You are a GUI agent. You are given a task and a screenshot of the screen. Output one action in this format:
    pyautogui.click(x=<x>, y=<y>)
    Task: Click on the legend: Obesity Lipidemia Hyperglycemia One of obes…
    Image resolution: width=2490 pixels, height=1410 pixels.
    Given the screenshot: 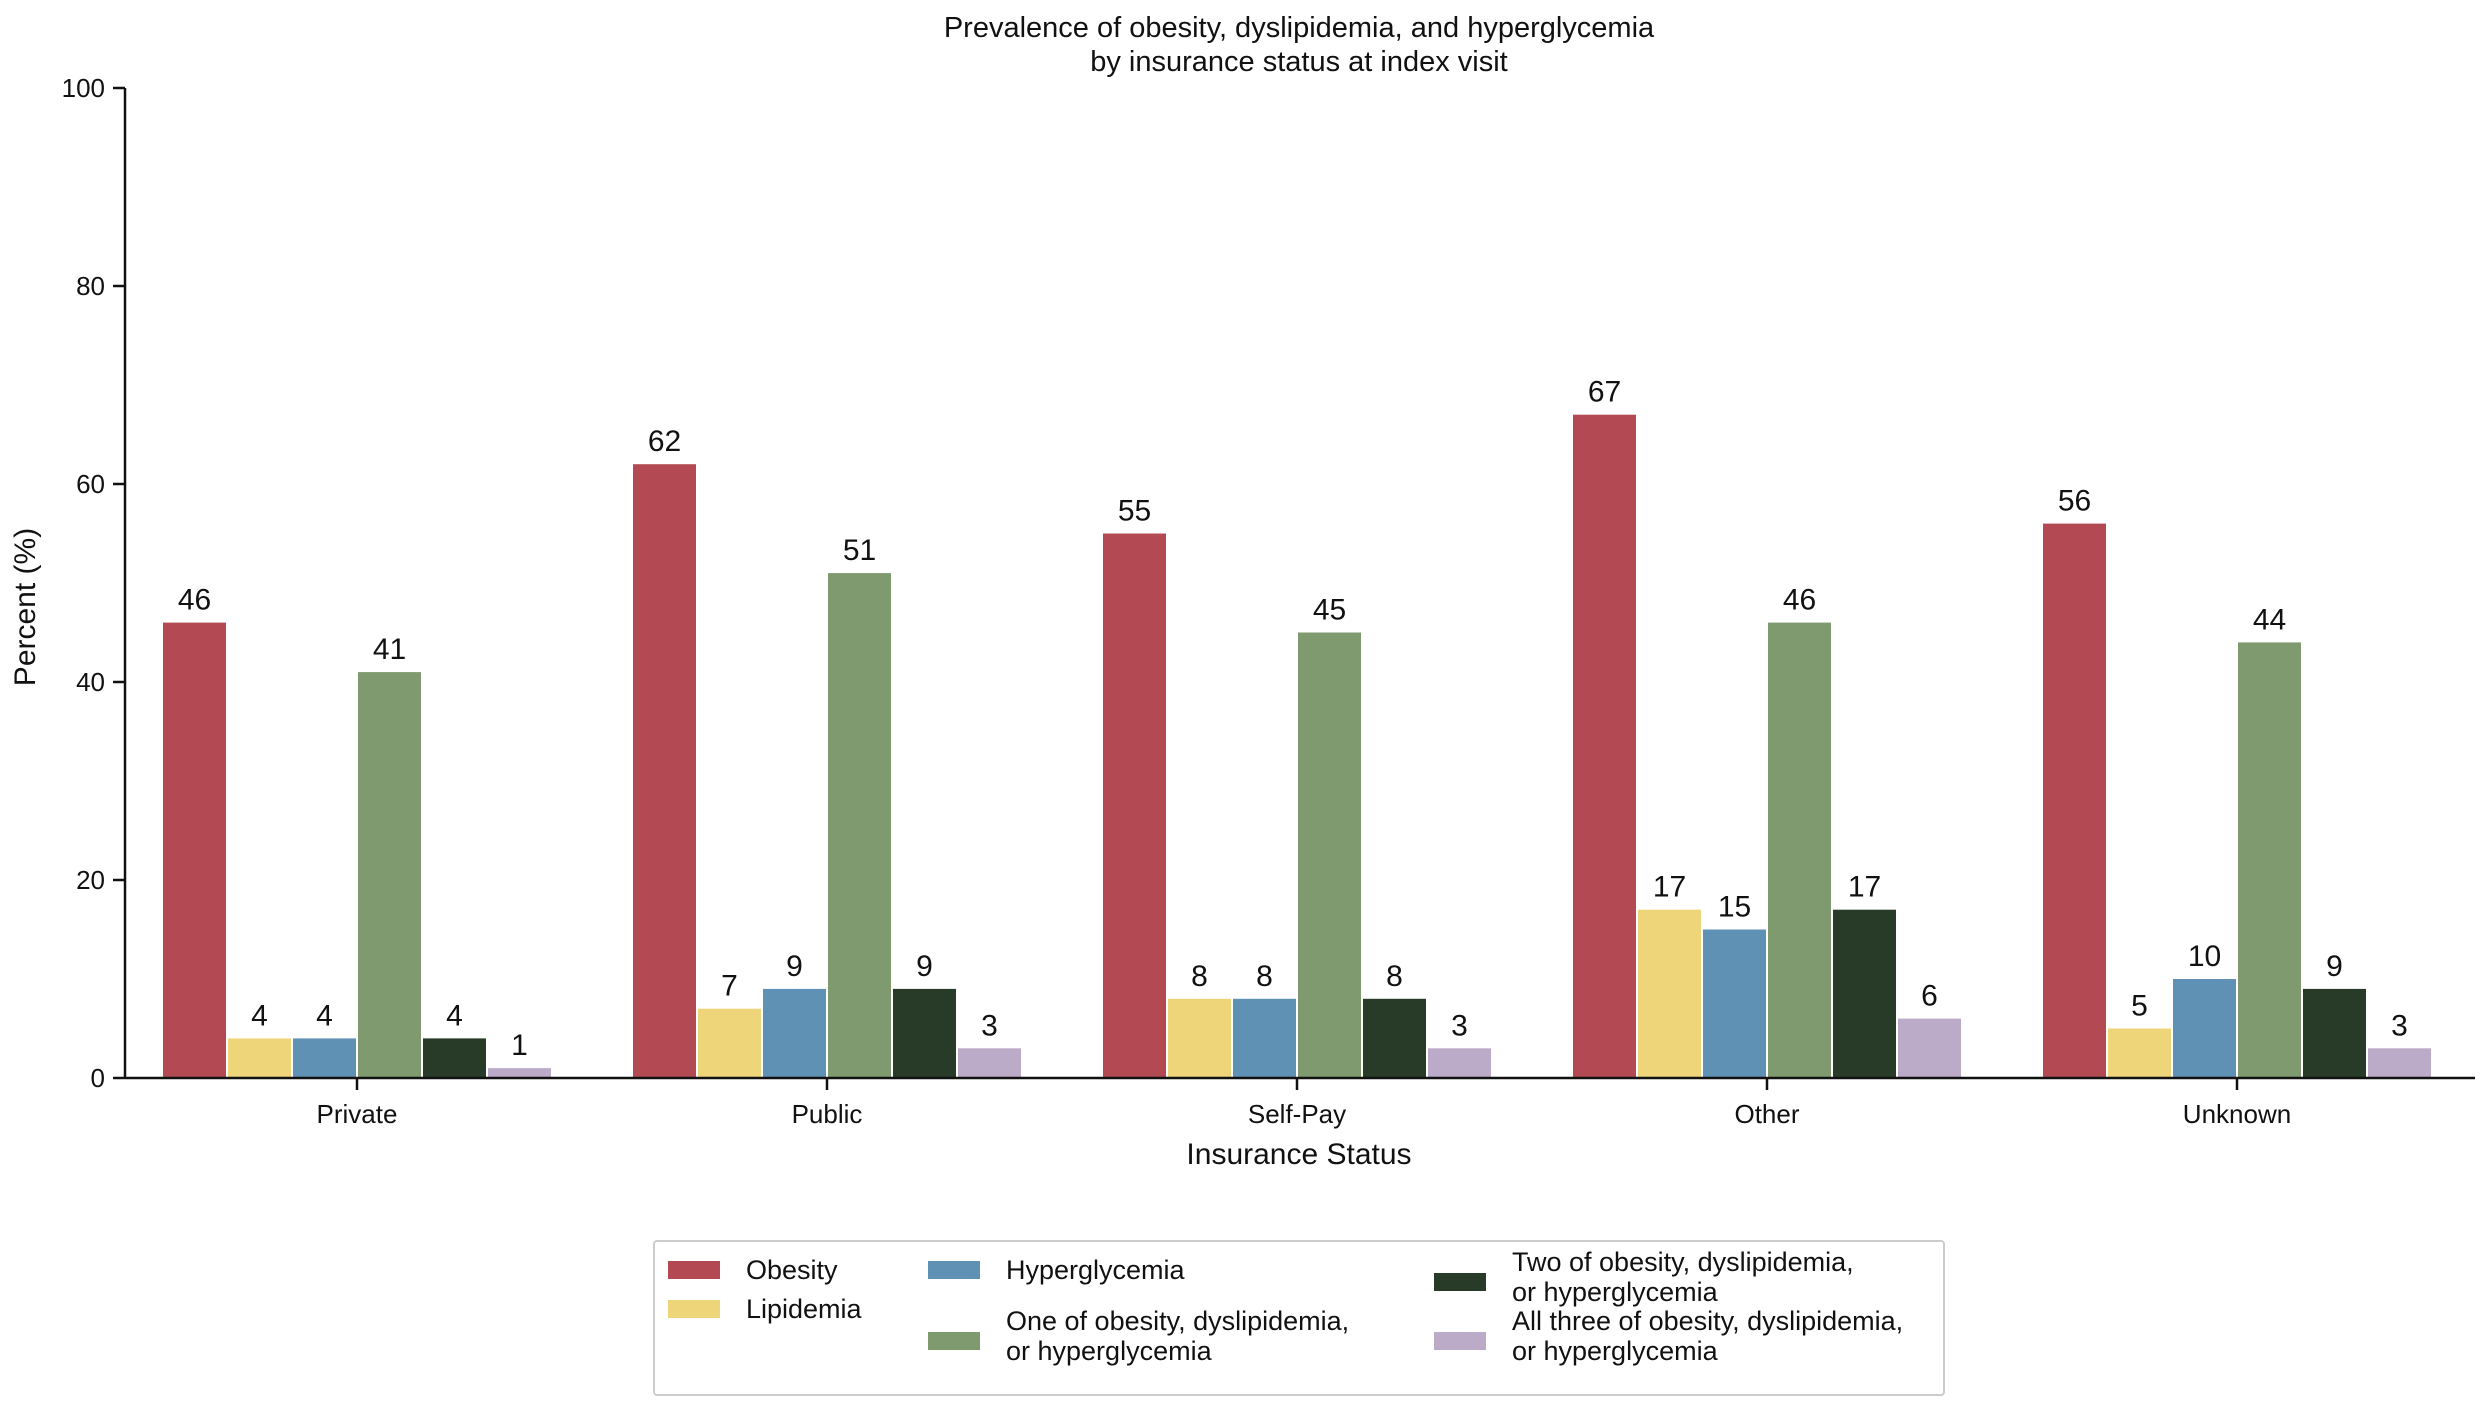 What is the action you would take?
    pyautogui.click(x=1299, y=1318)
    